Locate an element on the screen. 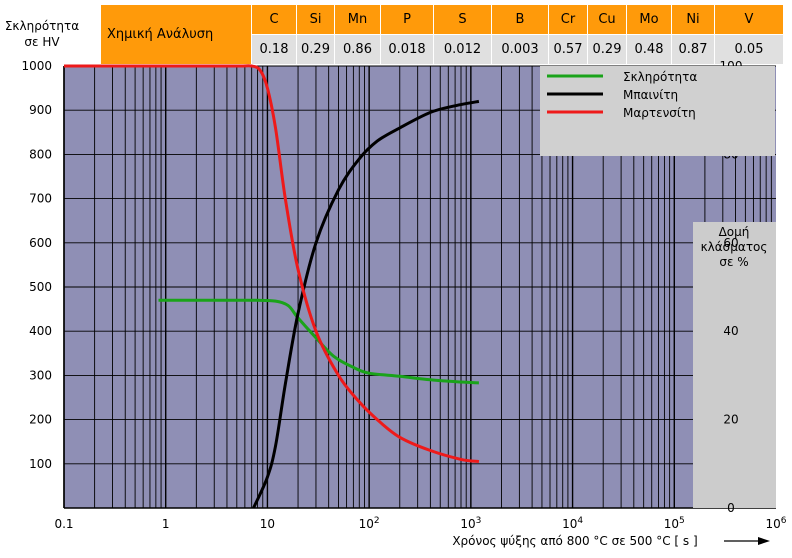 The width and height of the screenshot is (792, 558). element-value: 0.87 is located at coordinates (693, 49).